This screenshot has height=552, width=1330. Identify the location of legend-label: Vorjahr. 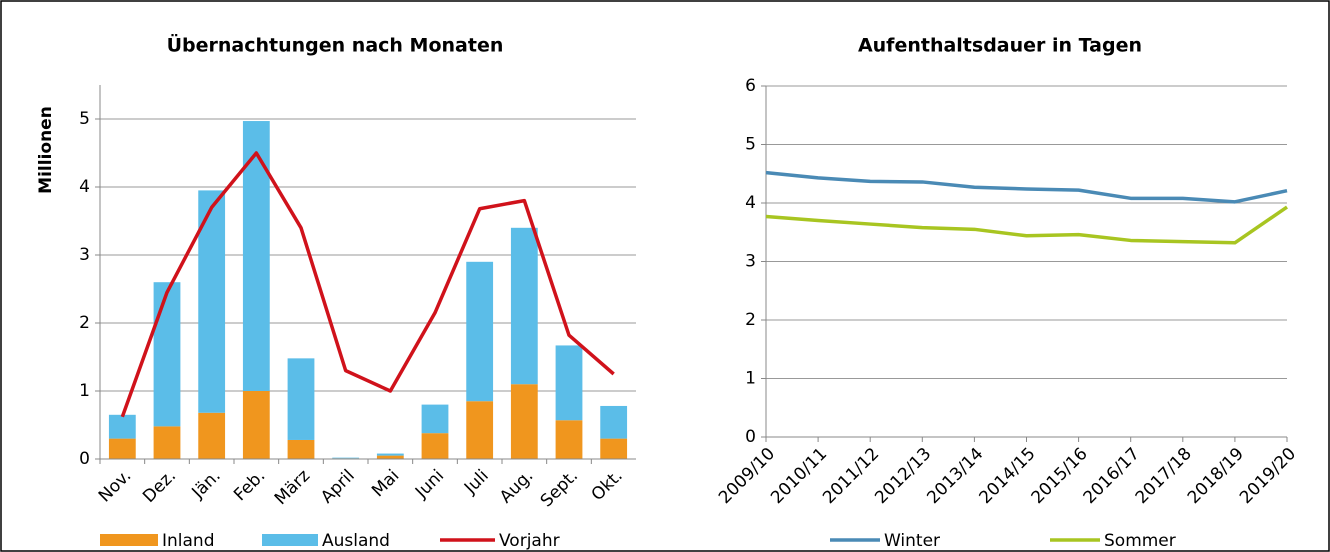
(529, 541).